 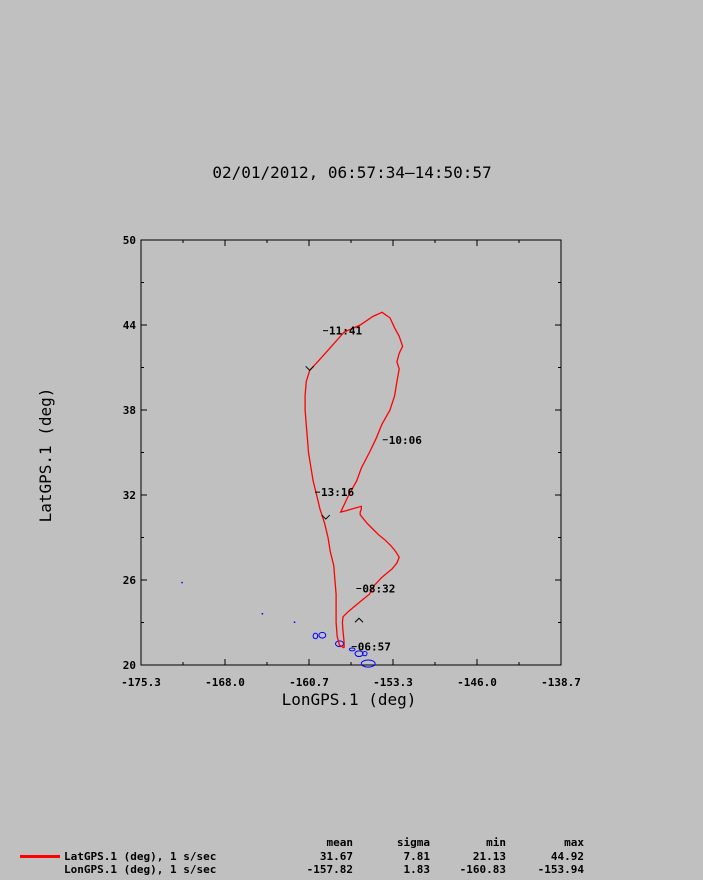 I want to click on stats-lat-sigma: 7.81, so click(x=417, y=856).